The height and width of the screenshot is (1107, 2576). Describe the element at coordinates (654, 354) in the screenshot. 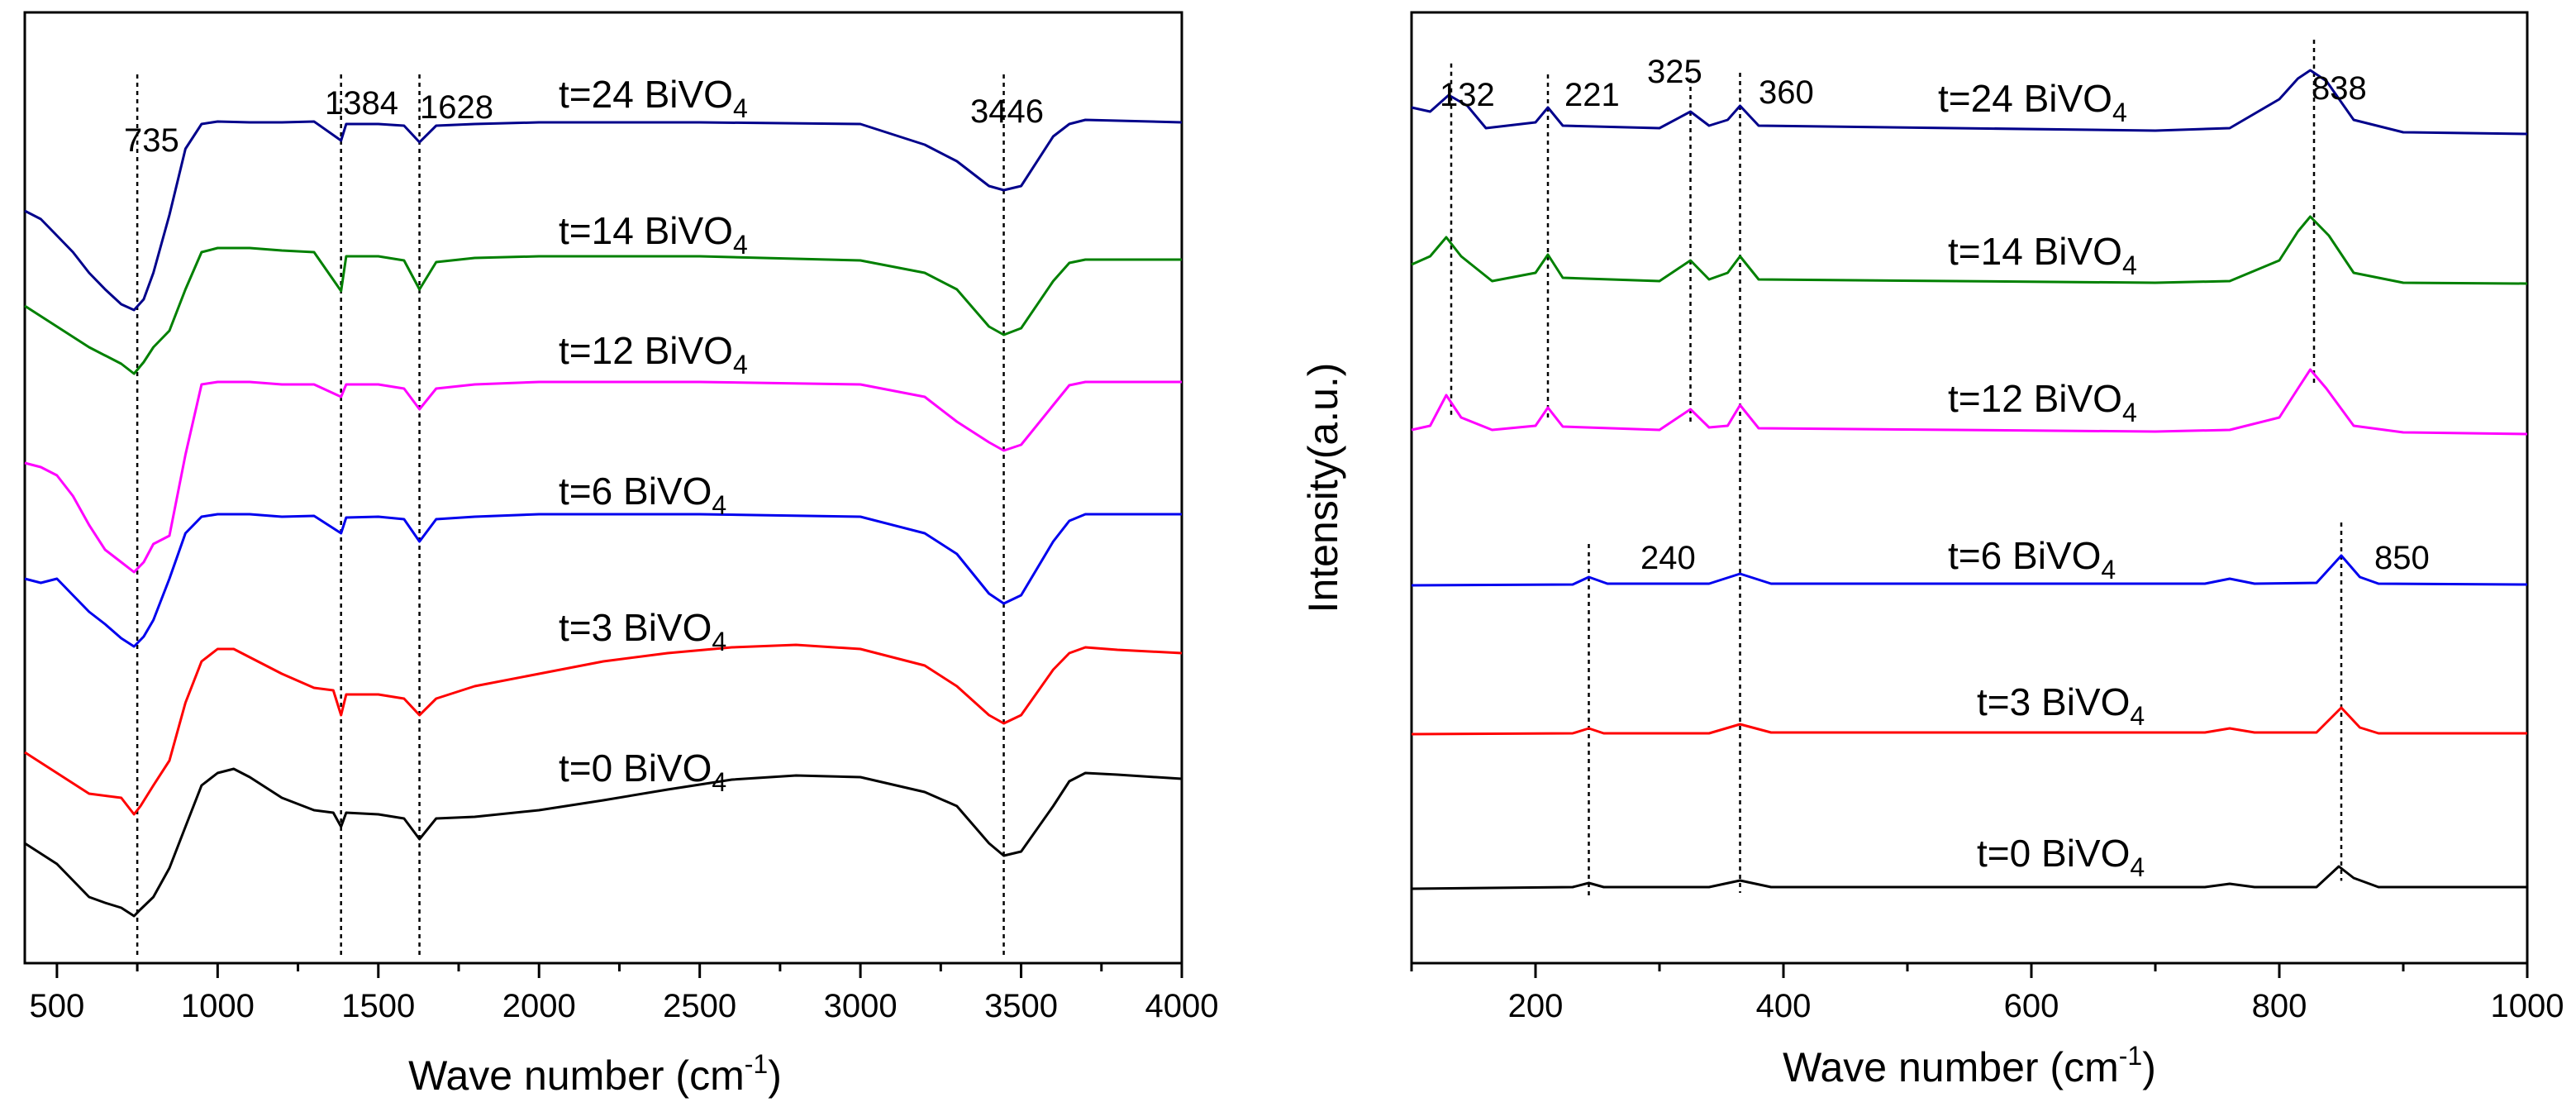

I see `ftir-label-t12: t=12 BiVO4` at that location.